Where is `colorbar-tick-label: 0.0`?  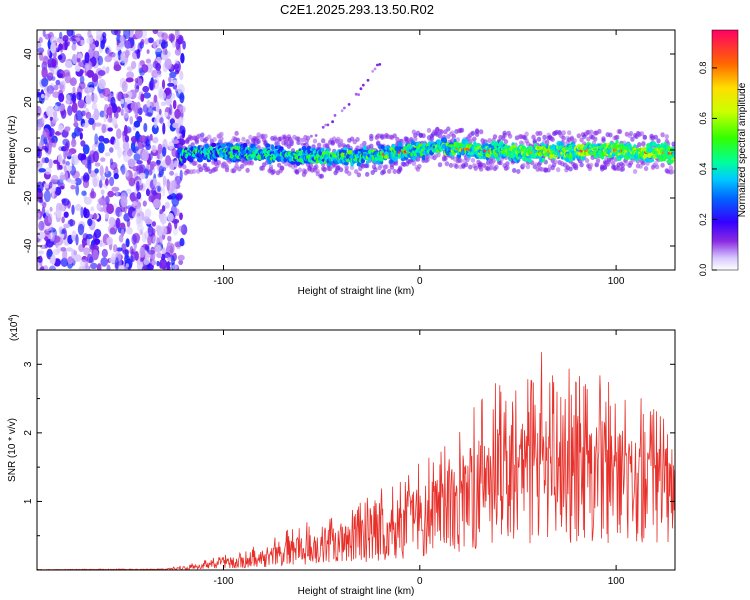 colorbar-tick-label: 0.0 is located at coordinates (703, 270).